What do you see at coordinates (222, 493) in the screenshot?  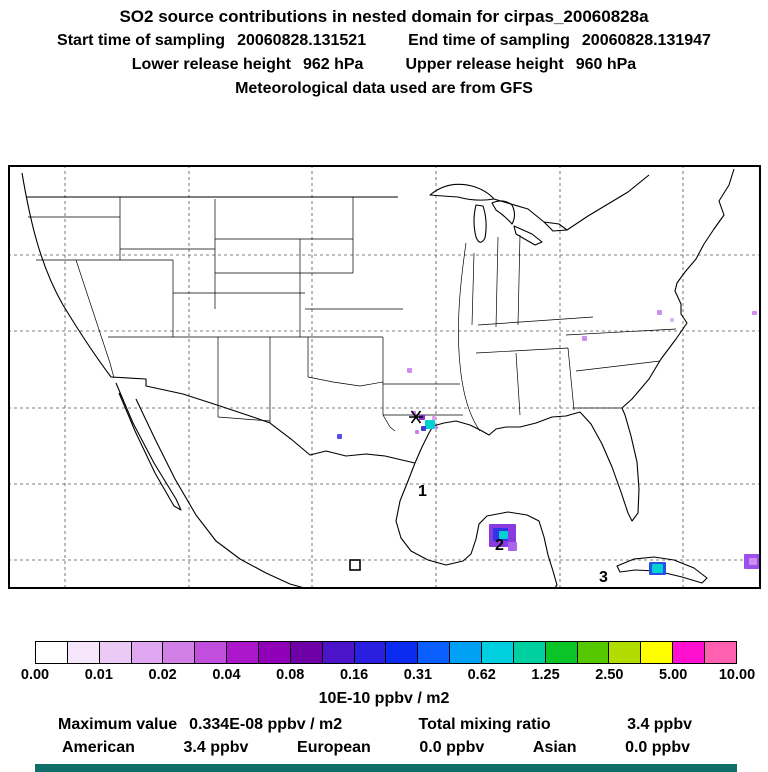 I see `mexico-west-coast` at bounding box center [222, 493].